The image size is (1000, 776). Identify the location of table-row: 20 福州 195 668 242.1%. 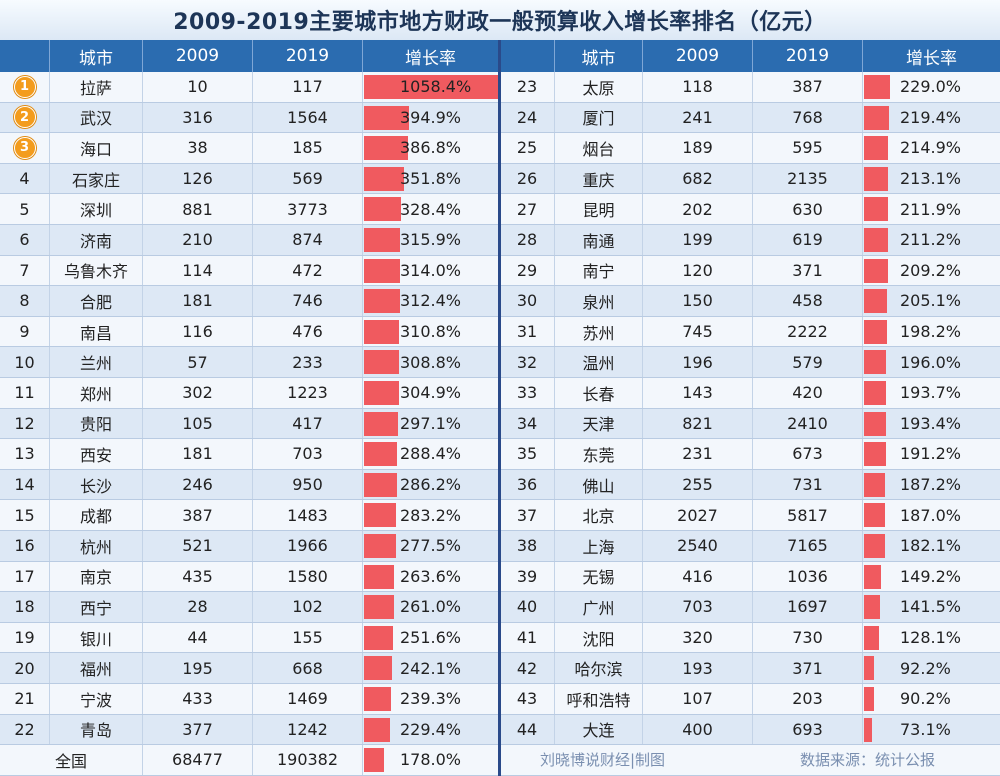
(249, 668).